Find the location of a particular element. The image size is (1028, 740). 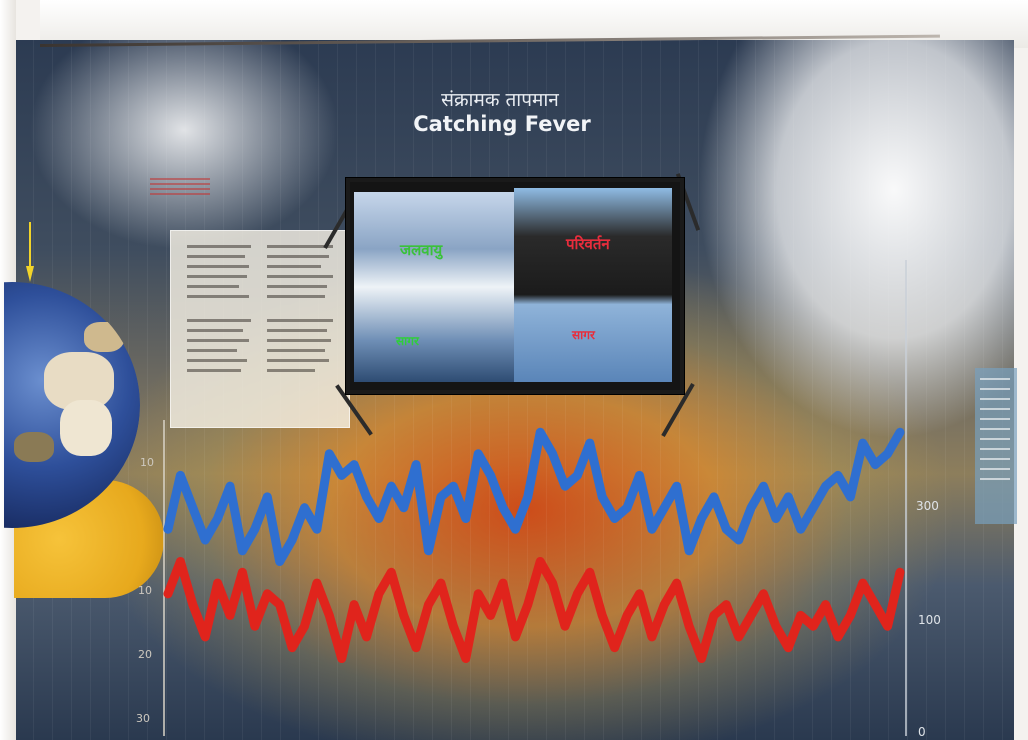

red-series-line is located at coordinates (534, 610).